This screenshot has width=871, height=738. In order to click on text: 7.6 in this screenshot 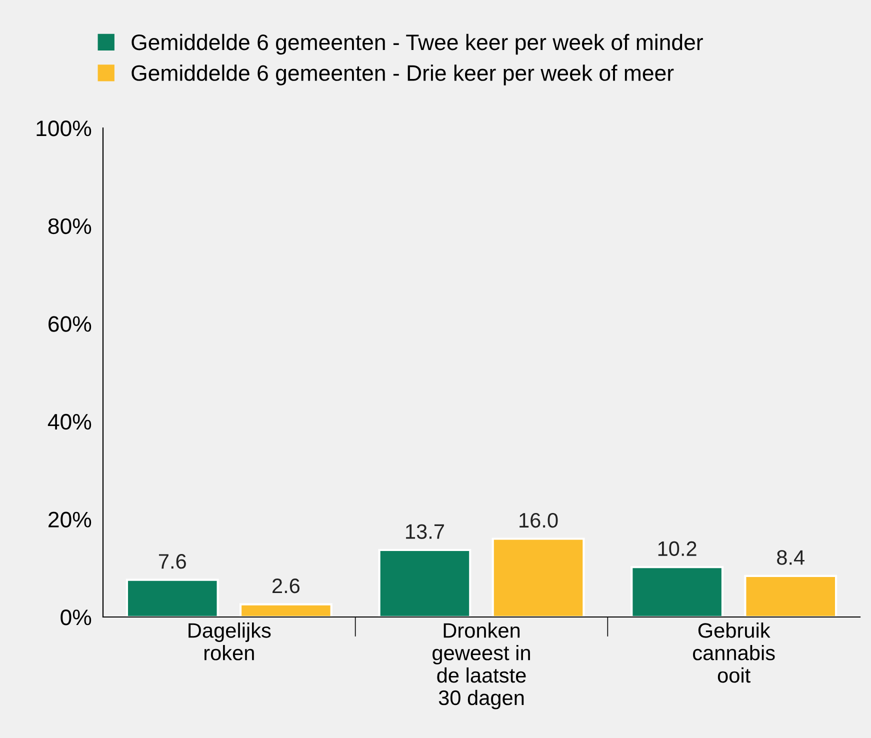, I will do `click(172, 561)`.